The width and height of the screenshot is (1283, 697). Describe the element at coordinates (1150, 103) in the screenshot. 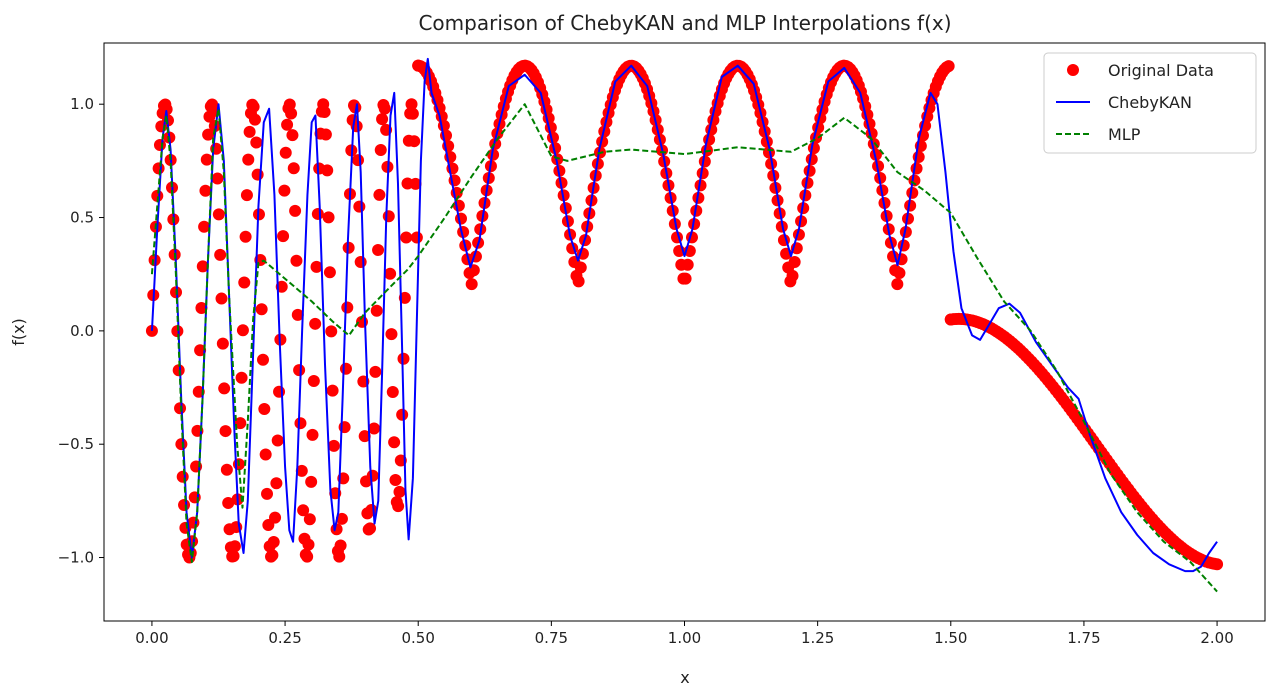

I see `legend: Original Data ChebyKAN MLP` at that location.